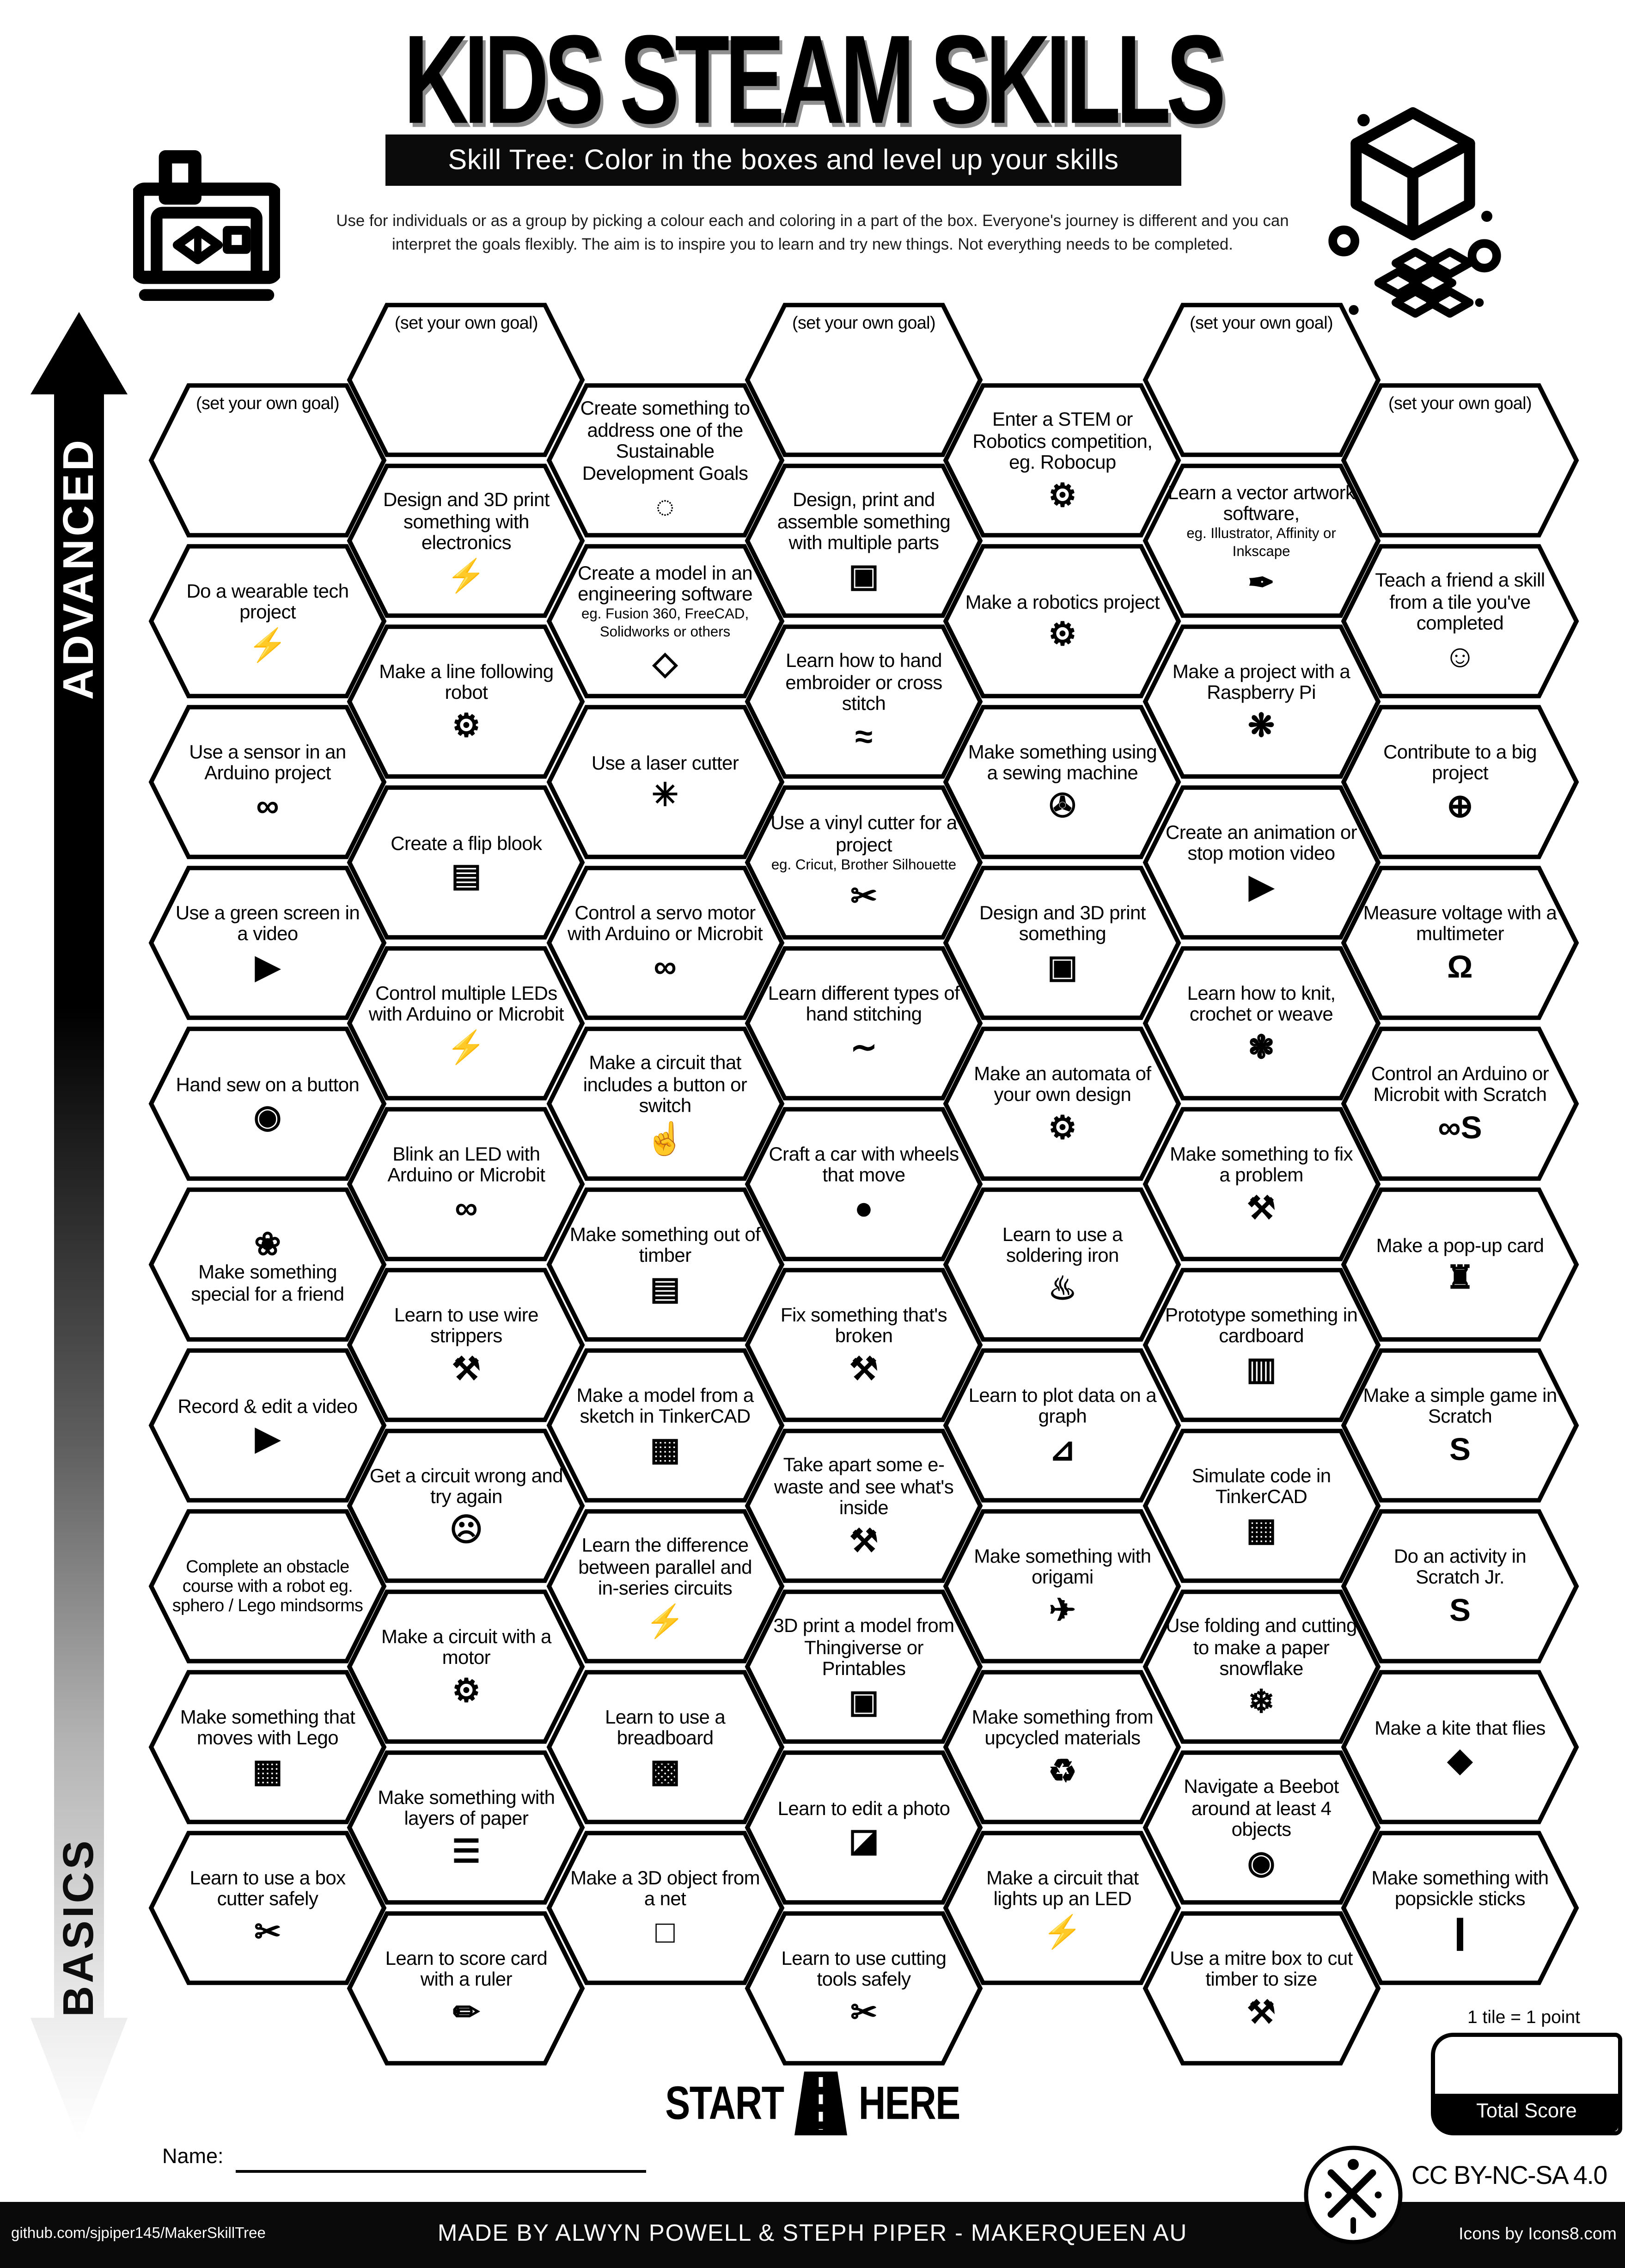 This screenshot has height=2268, width=1625. What do you see at coordinates (665, 782) in the screenshot?
I see `skill-tile: Use a laser cutter ✳` at bounding box center [665, 782].